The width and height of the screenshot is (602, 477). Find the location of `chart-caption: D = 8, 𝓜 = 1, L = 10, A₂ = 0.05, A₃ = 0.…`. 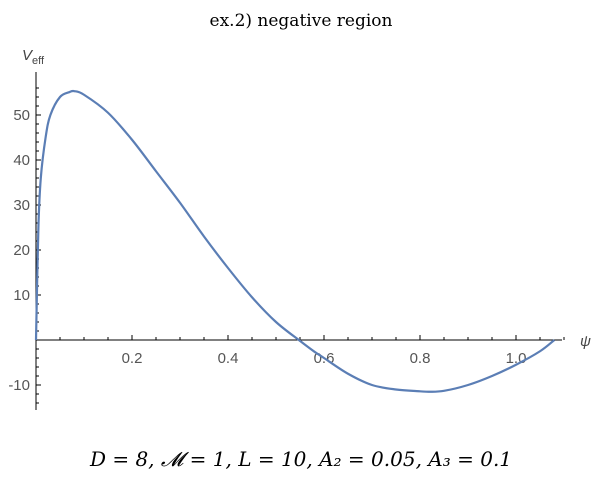

chart-caption: D = 8, 𝓜 = 1, L = 10, A₂ = 0.05, A₃ = 0.… is located at coordinates (300, 459).